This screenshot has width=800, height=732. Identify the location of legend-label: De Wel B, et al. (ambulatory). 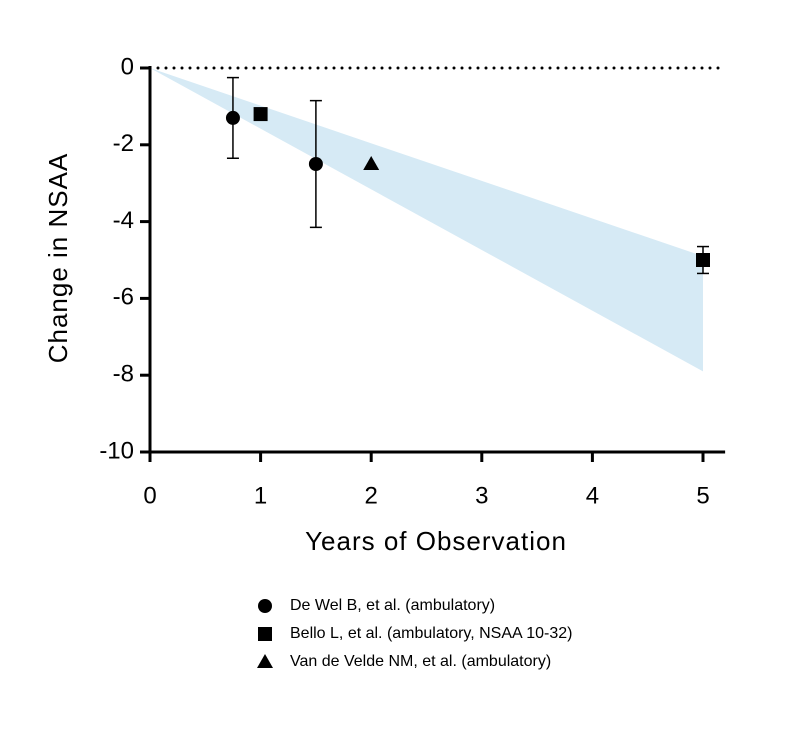
(392, 605).